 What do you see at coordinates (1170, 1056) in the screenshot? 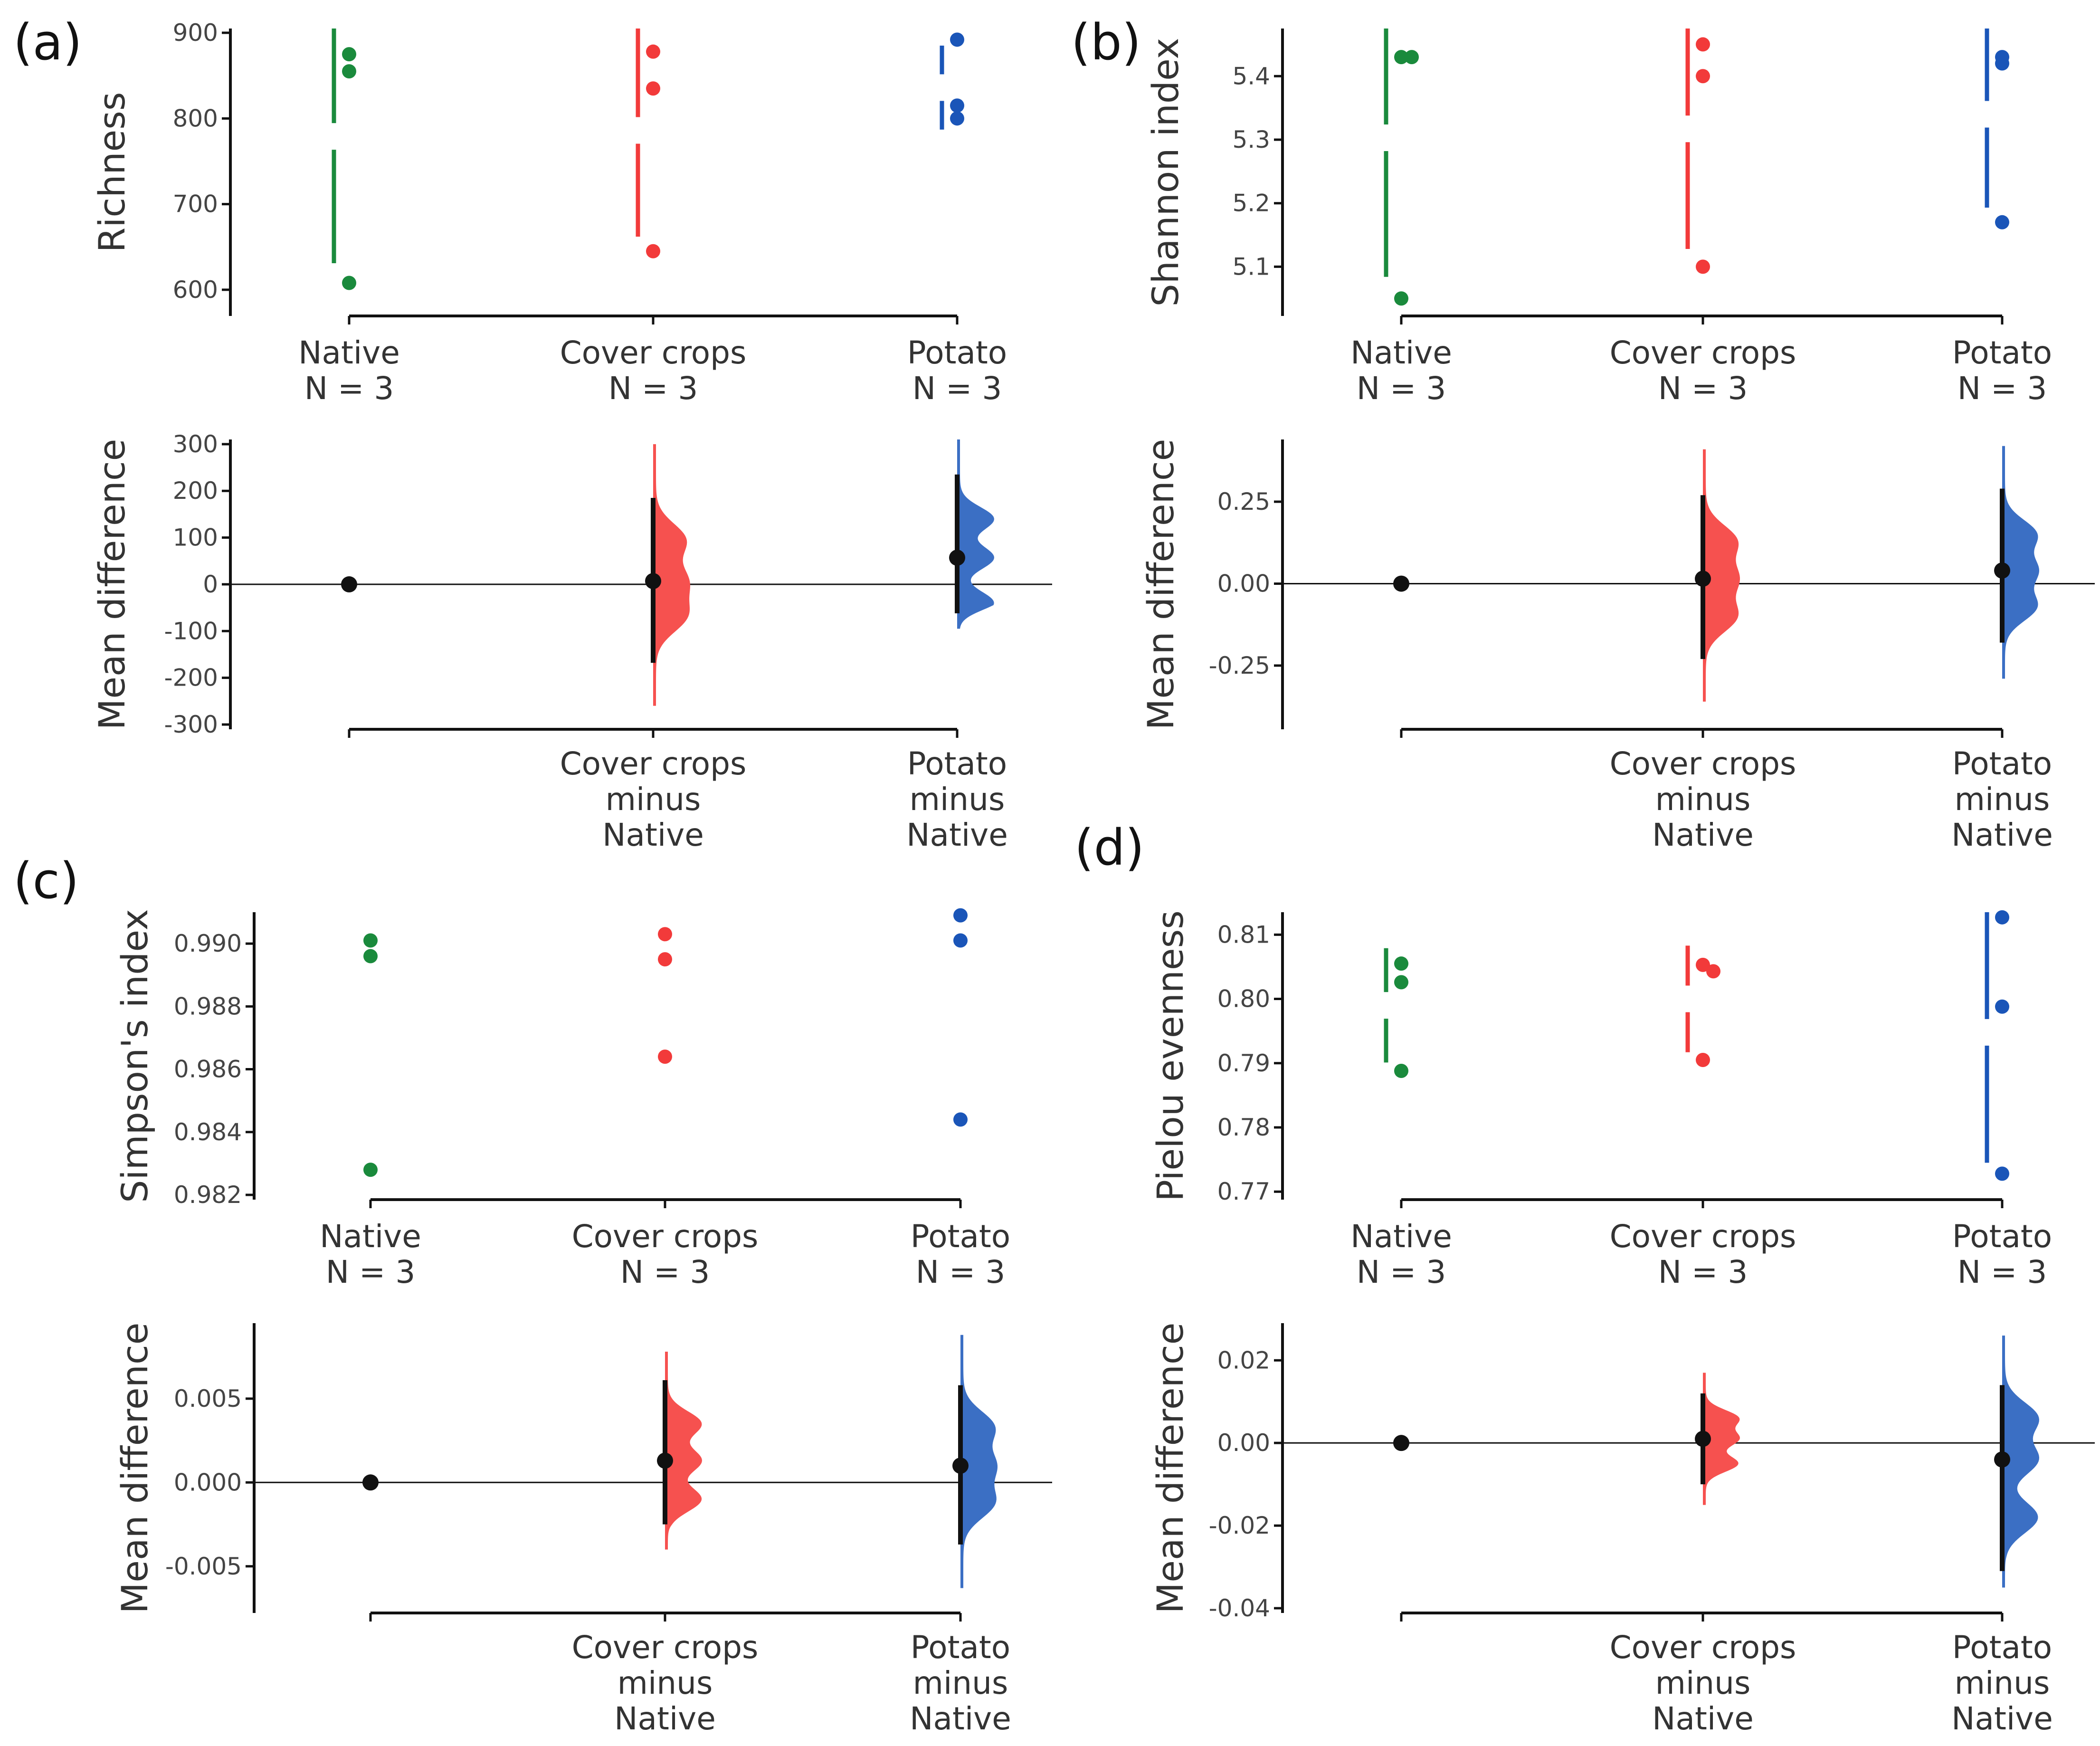
I see `raw-y-axis-title: Pielou evenness` at bounding box center [1170, 1056].